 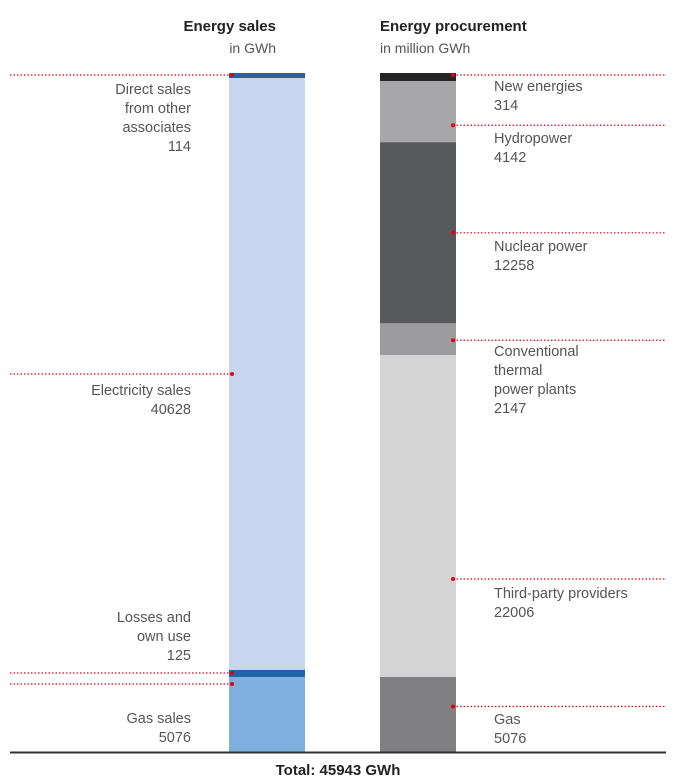 I want to click on left-leader-dot-gas-sales, so click(x=232, y=683).